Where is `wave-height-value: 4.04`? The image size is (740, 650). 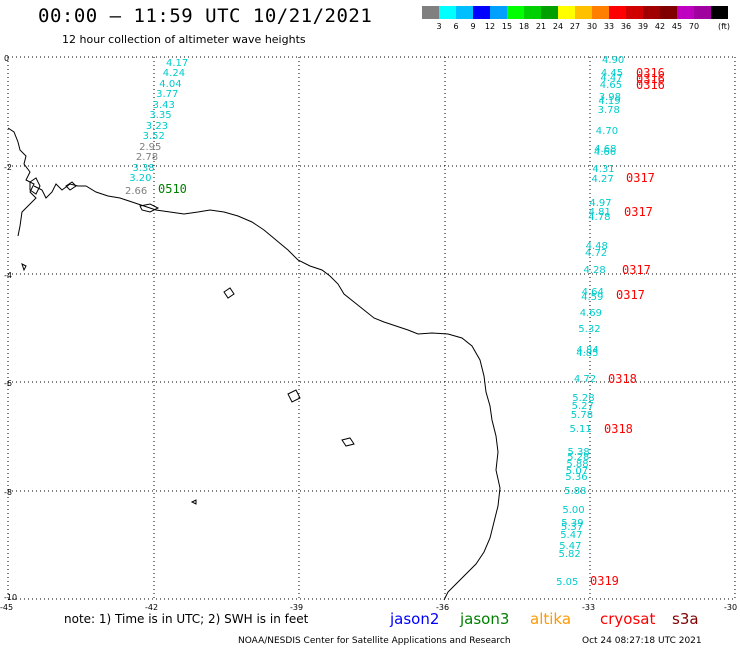 wave-height-value: 4.04 is located at coordinates (170, 84).